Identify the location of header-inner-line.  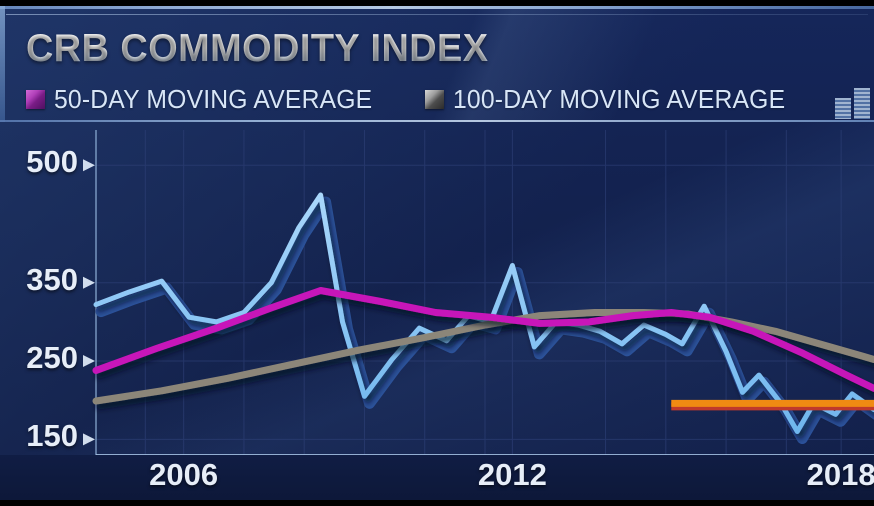
(437, 14).